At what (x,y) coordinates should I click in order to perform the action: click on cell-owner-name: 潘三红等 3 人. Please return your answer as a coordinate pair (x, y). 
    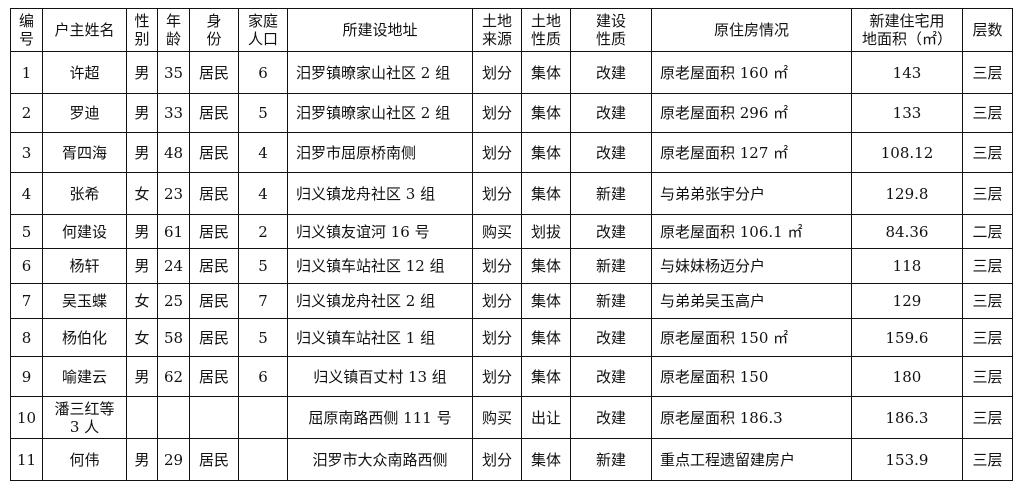
    Looking at the image, I should click on (84, 417).